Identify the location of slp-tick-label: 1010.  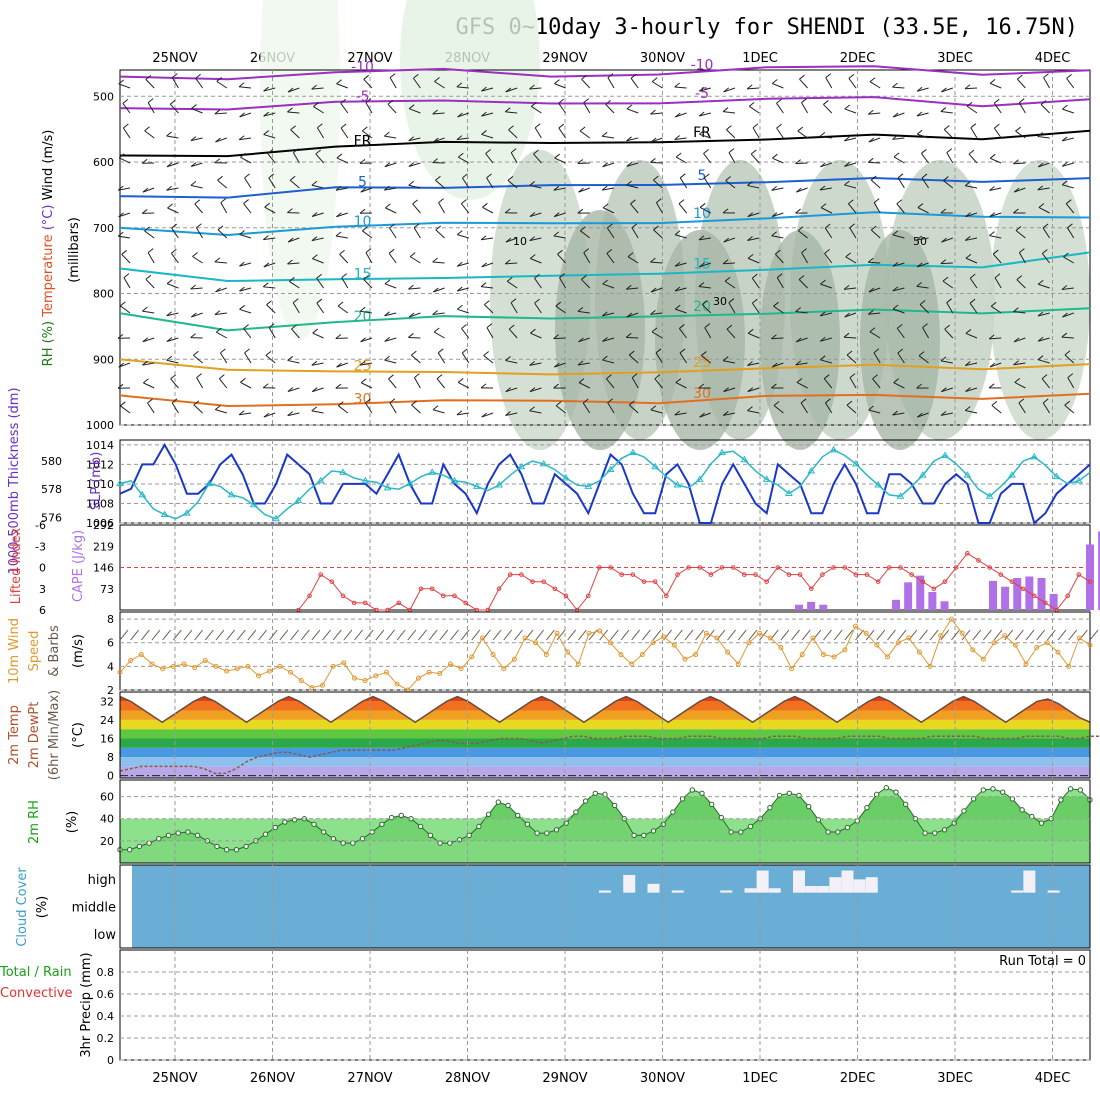
(100, 484).